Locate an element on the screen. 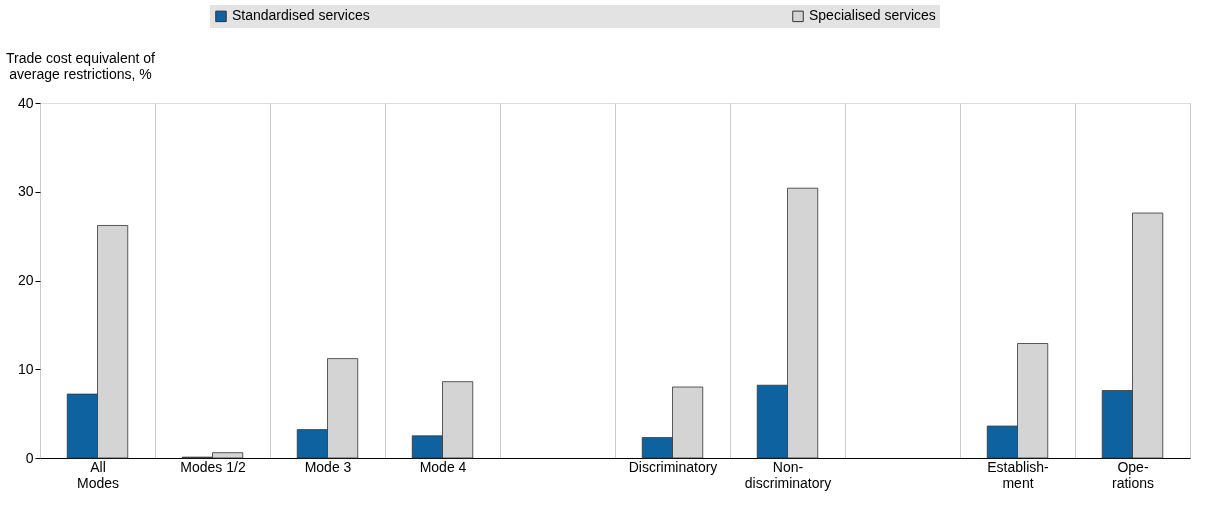  y-tick-label: 20 is located at coordinates (25, 280).